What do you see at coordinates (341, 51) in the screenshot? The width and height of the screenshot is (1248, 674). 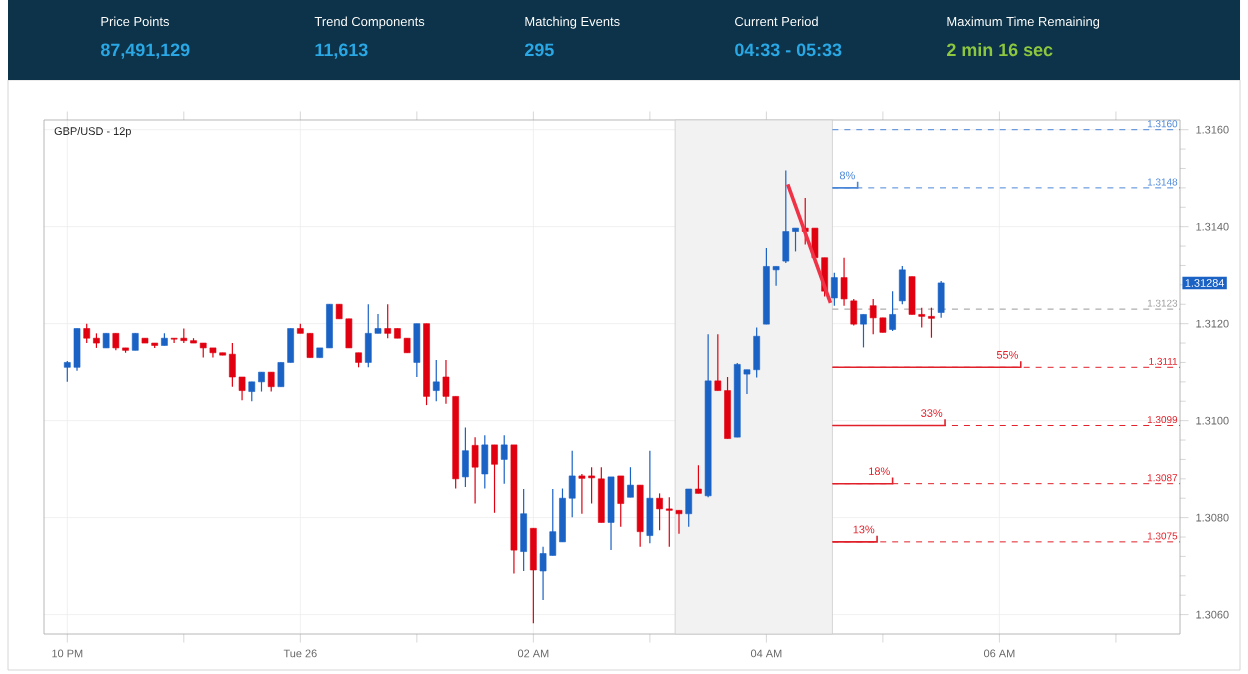 I see `text: 11,613` at bounding box center [341, 51].